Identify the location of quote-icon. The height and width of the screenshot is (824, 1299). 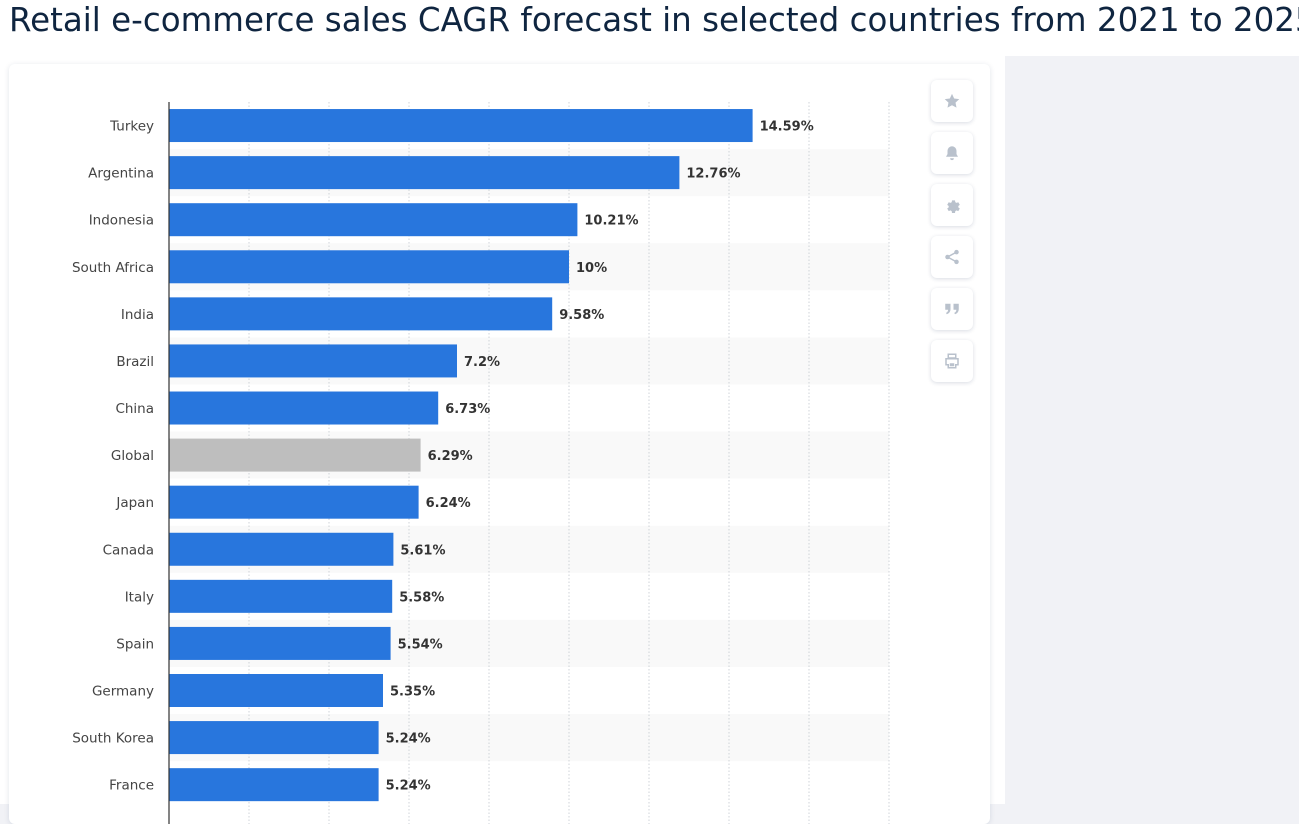
(952, 309).